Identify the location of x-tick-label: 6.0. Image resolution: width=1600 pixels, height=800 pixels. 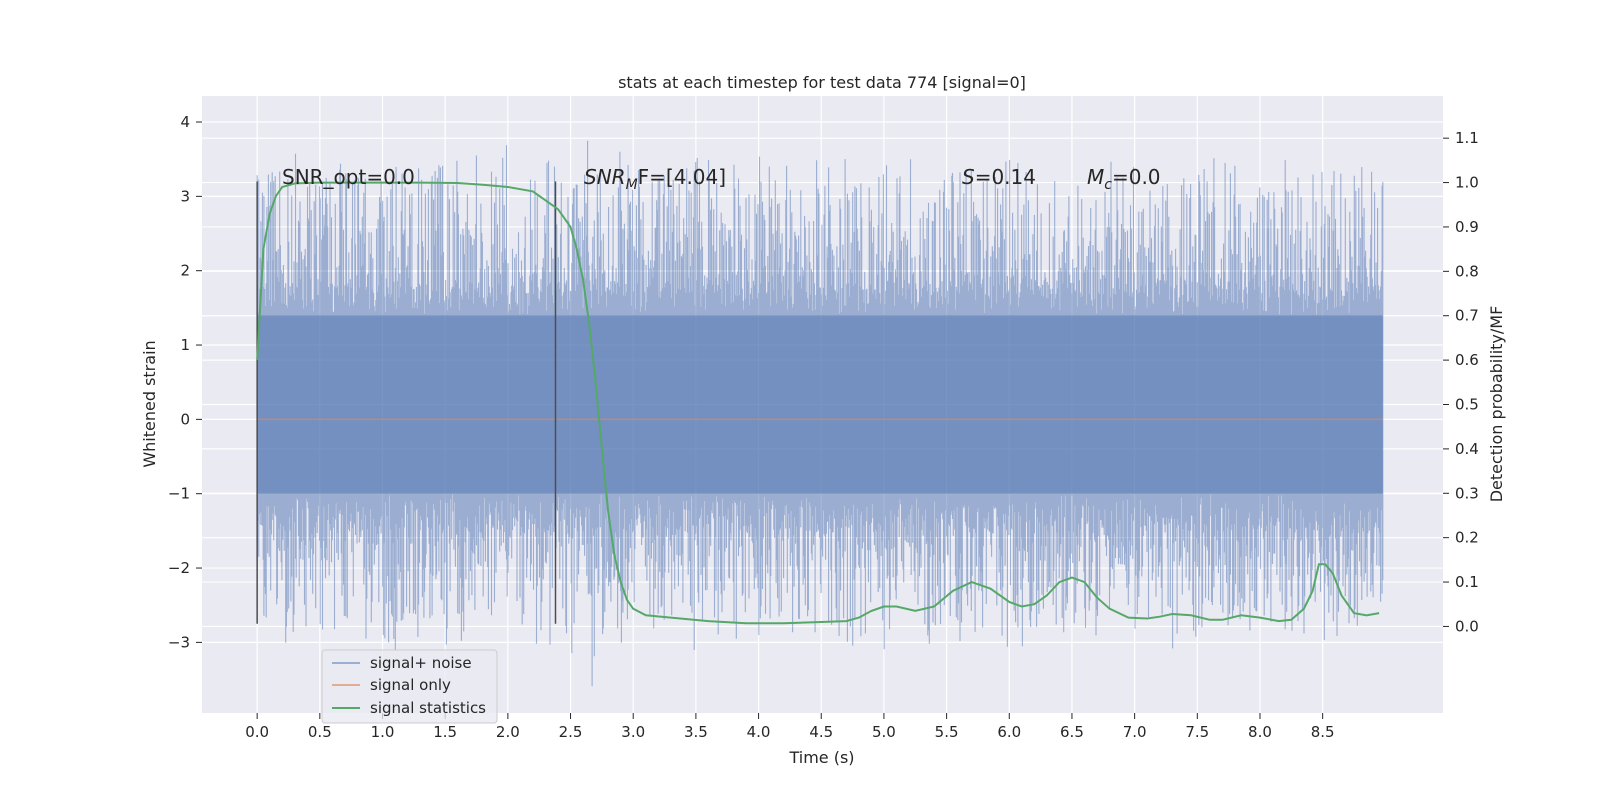
(1009, 732).